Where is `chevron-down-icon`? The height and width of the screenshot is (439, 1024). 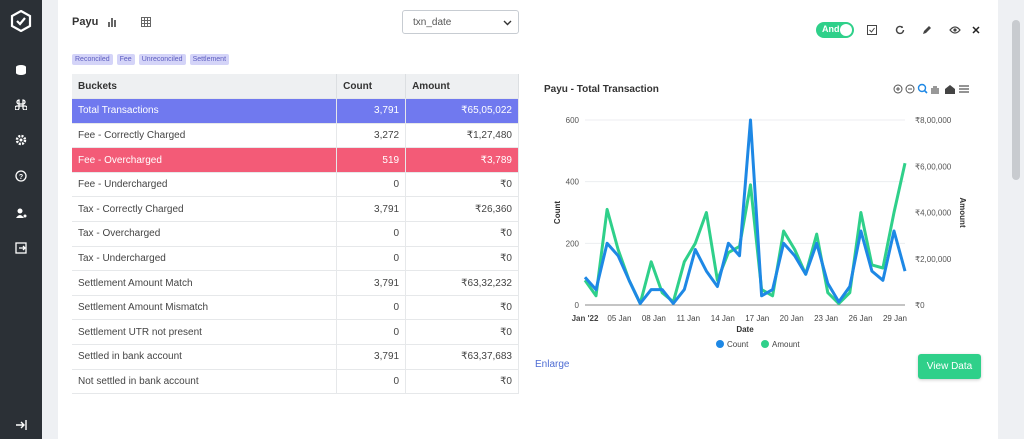 chevron-down-icon is located at coordinates (507, 23).